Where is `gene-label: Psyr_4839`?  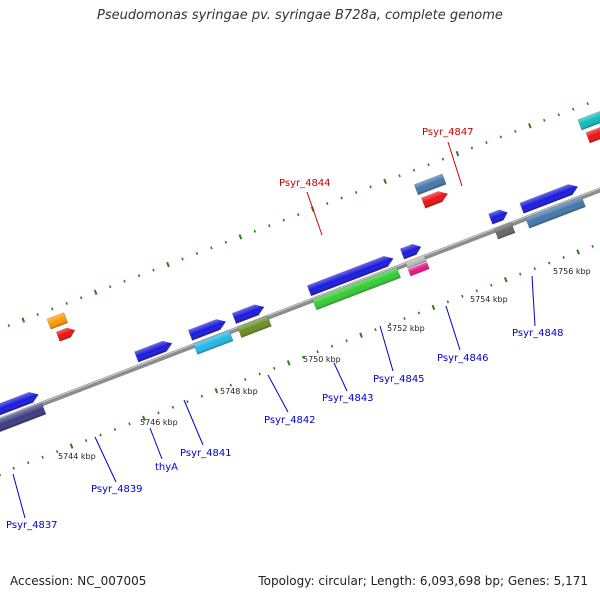 gene-label: Psyr_4839 is located at coordinates (117, 489).